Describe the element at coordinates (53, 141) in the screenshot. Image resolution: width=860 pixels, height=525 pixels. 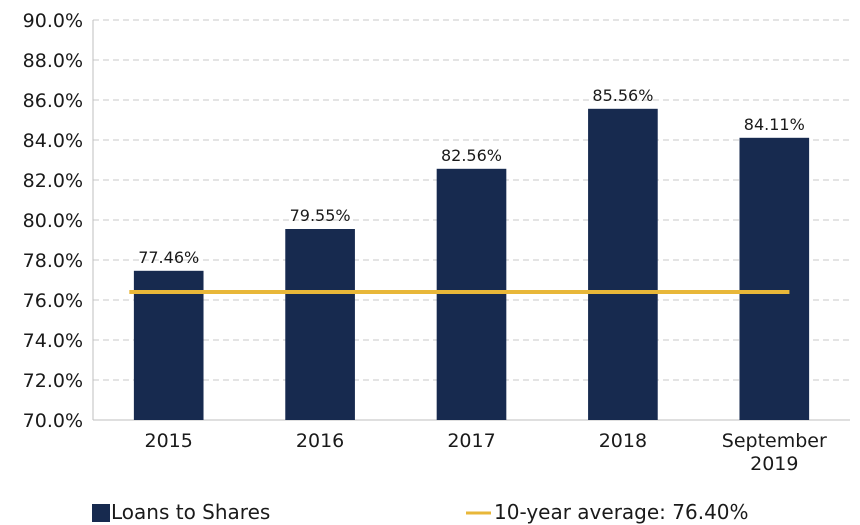
I see `y-tick-label: 84.0%` at that location.